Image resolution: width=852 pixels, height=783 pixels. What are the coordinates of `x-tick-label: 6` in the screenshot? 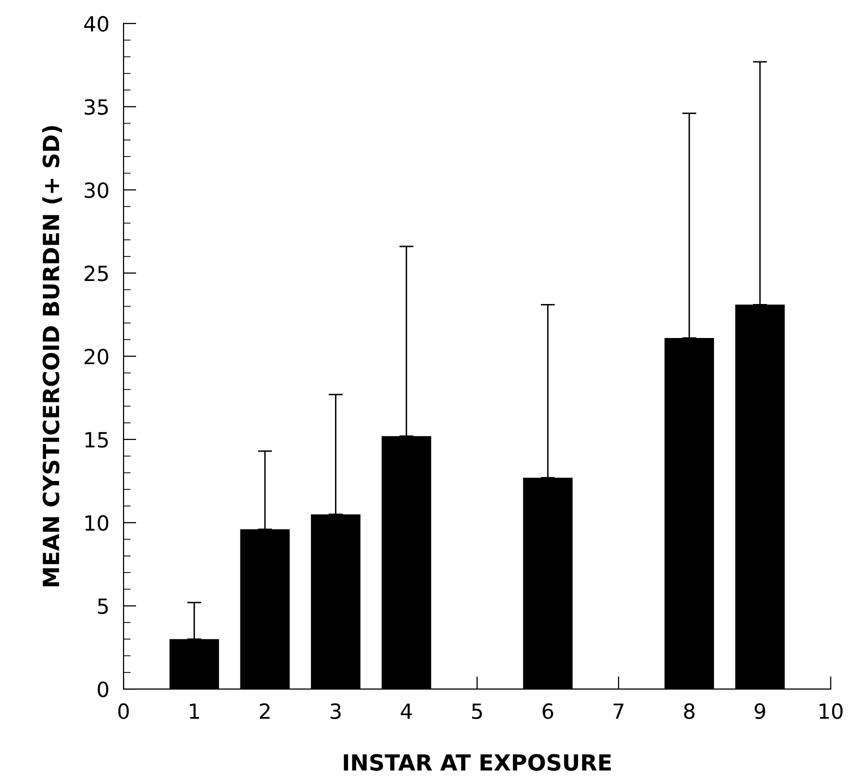 It's located at (548, 711).